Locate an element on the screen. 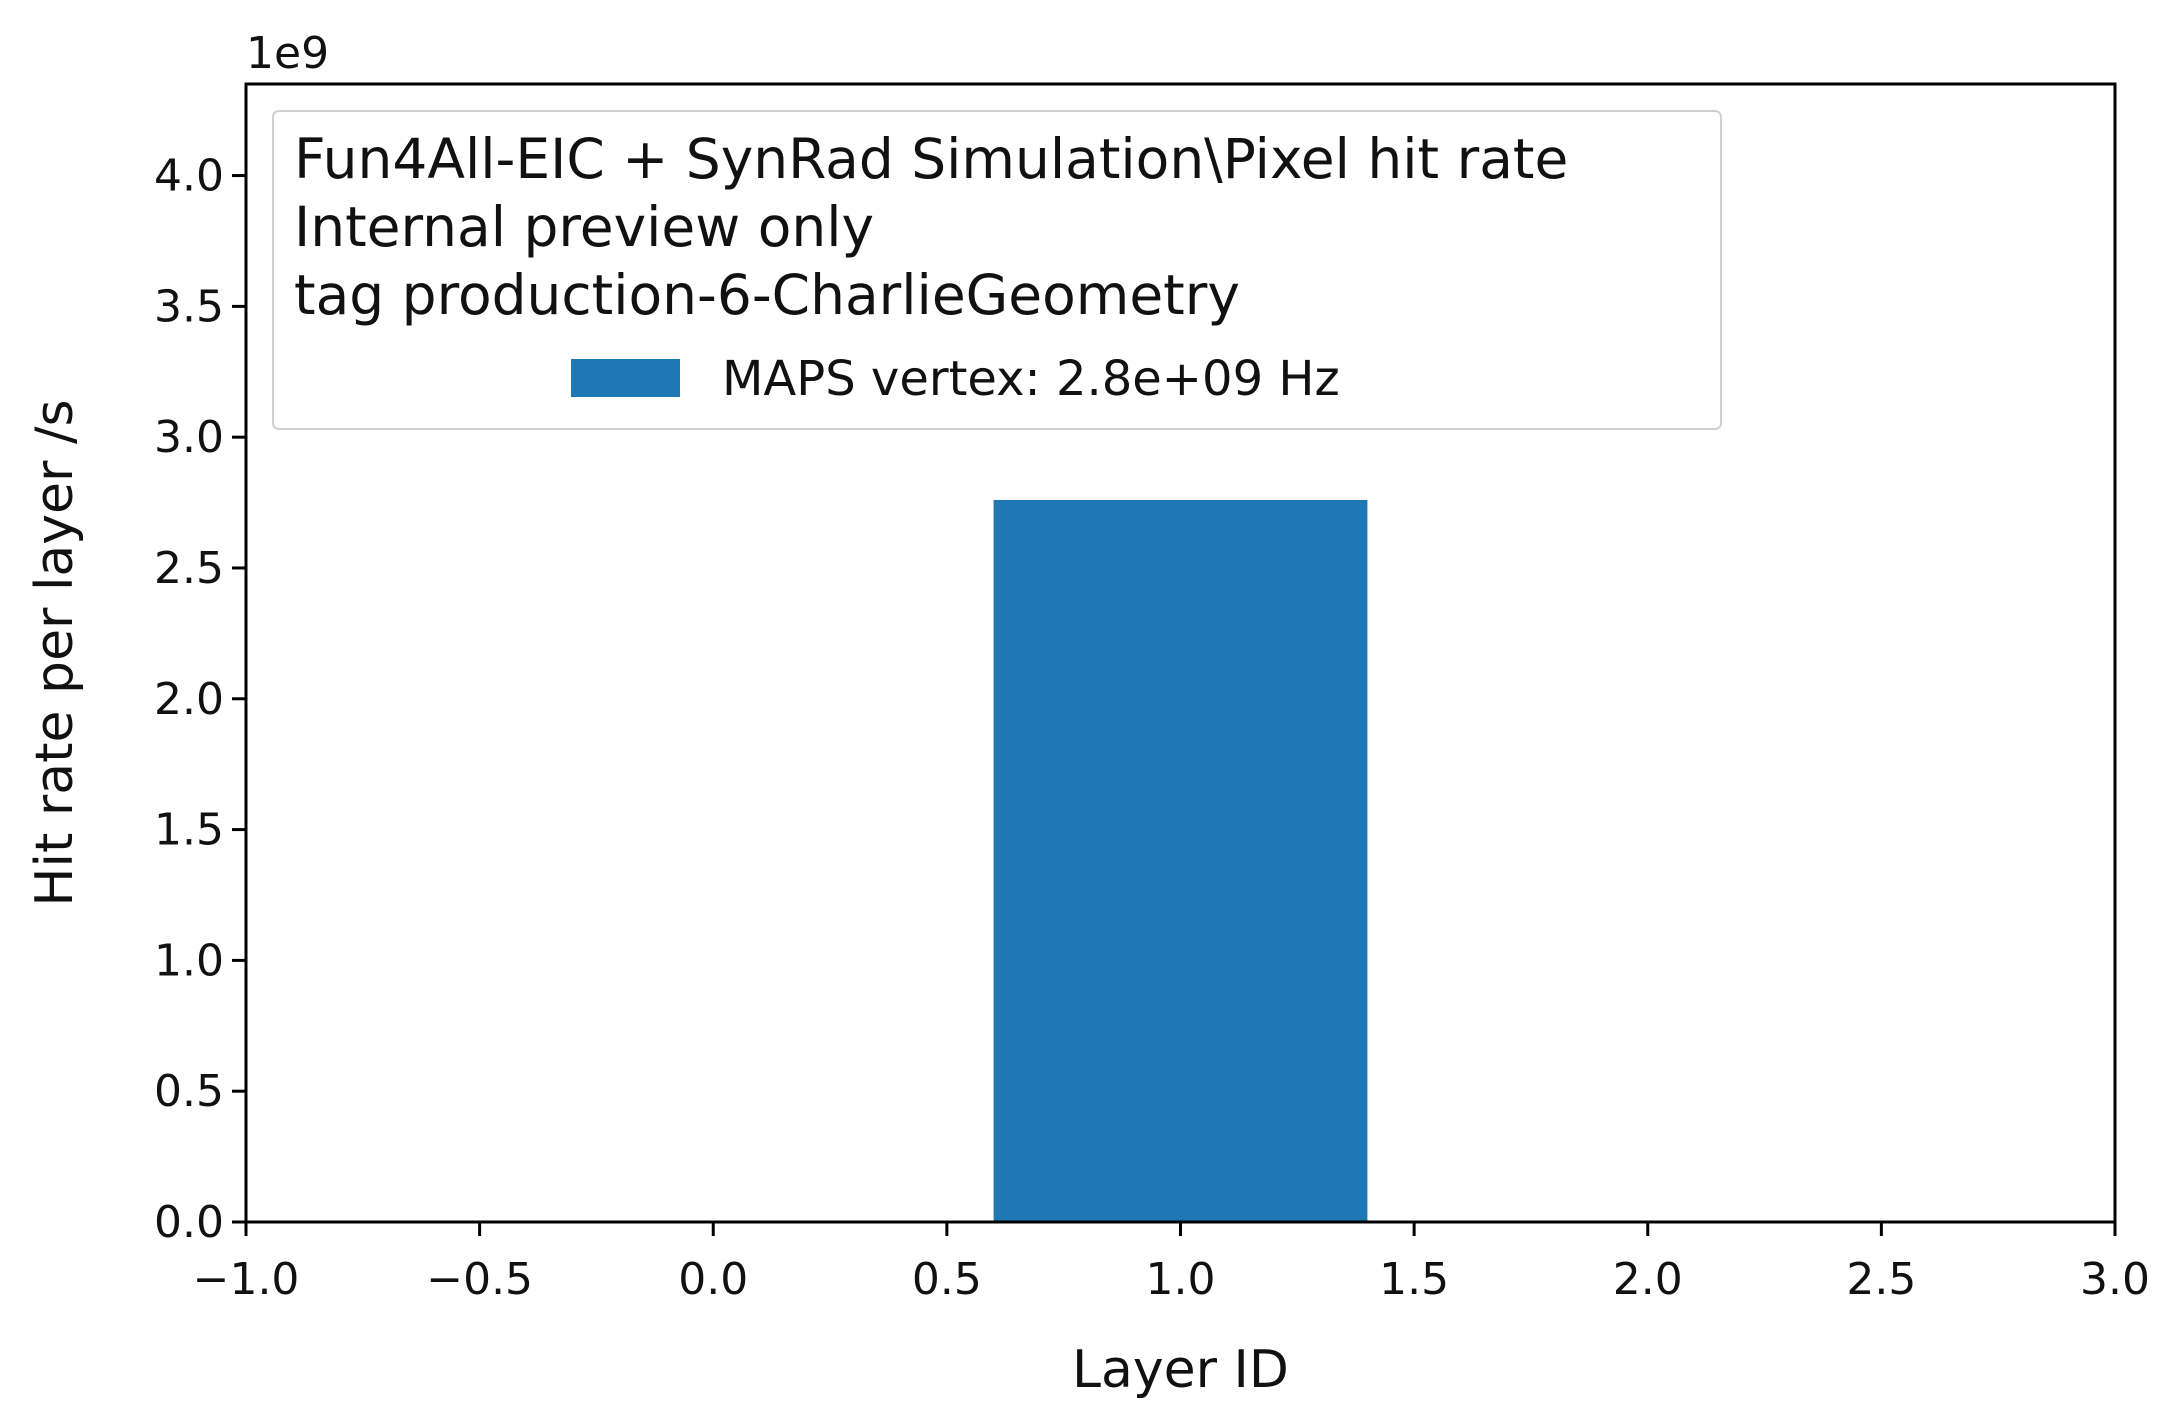 Image resolution: width=2177 pixels, height=1426 pixels. y-tick-label: 3.5 is located at coordinates (189, 306).